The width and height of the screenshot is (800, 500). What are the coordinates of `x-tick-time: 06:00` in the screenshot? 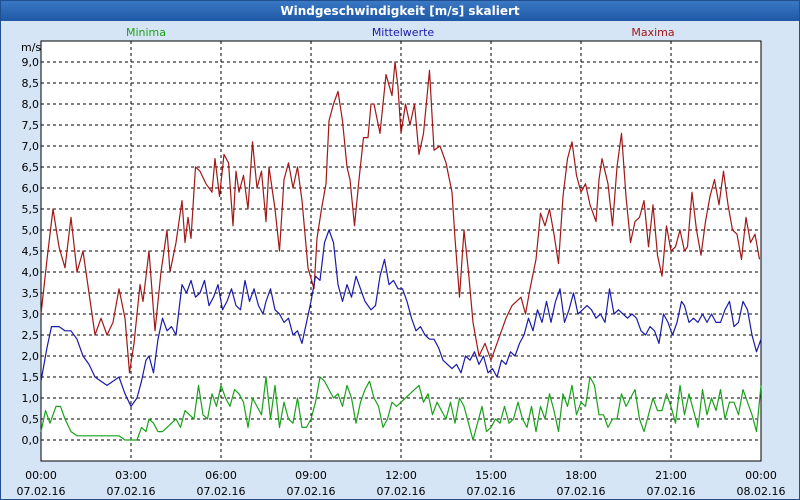 It's located at (221, 475).